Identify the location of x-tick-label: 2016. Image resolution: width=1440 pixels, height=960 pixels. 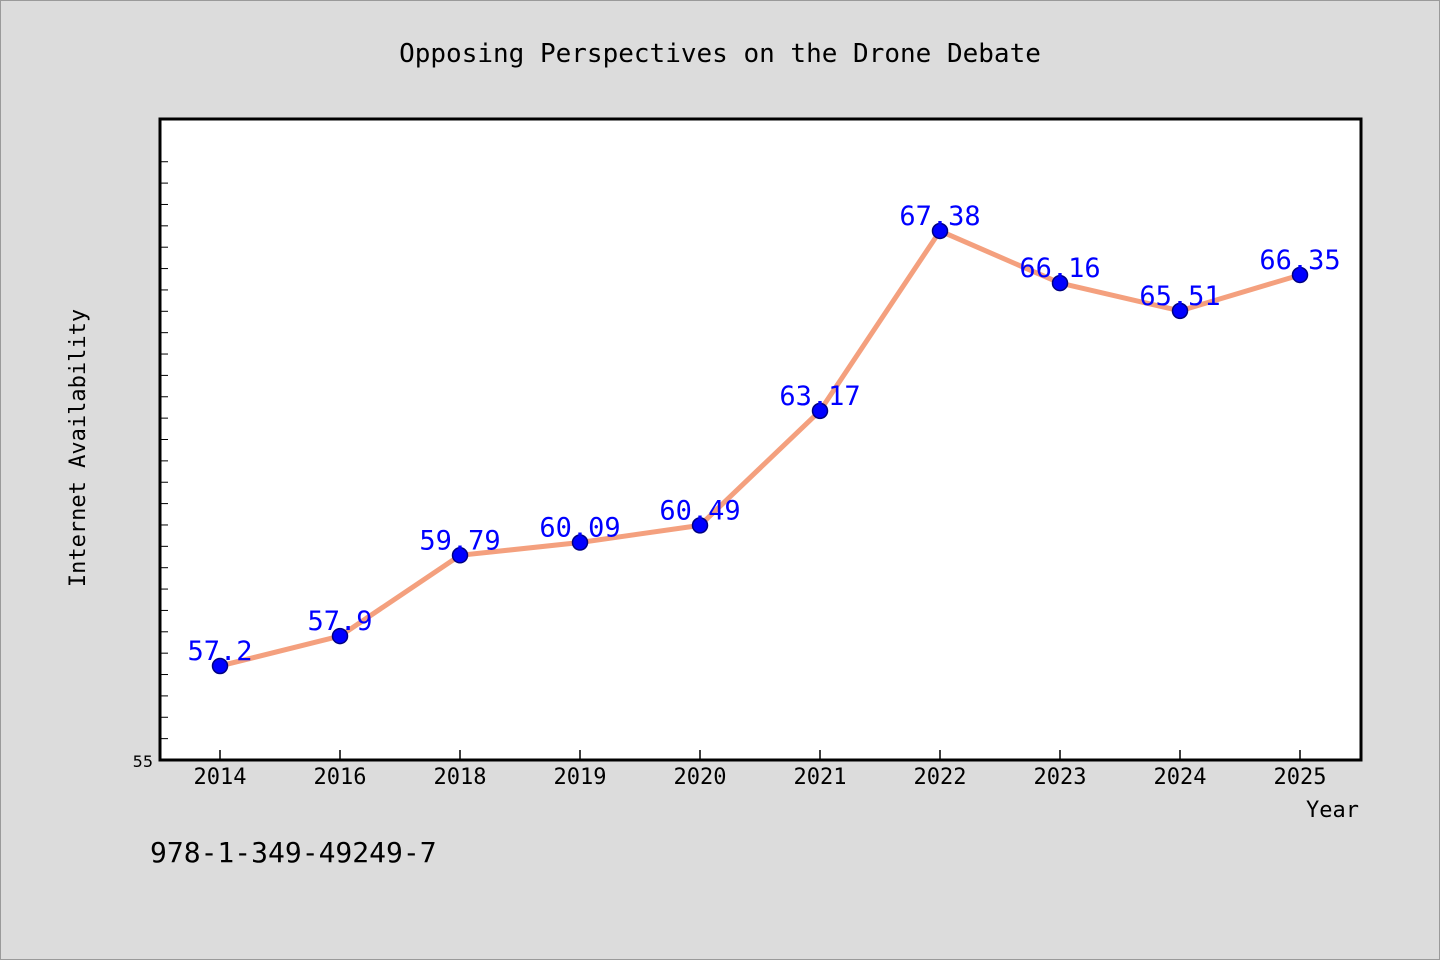
(340, 777).